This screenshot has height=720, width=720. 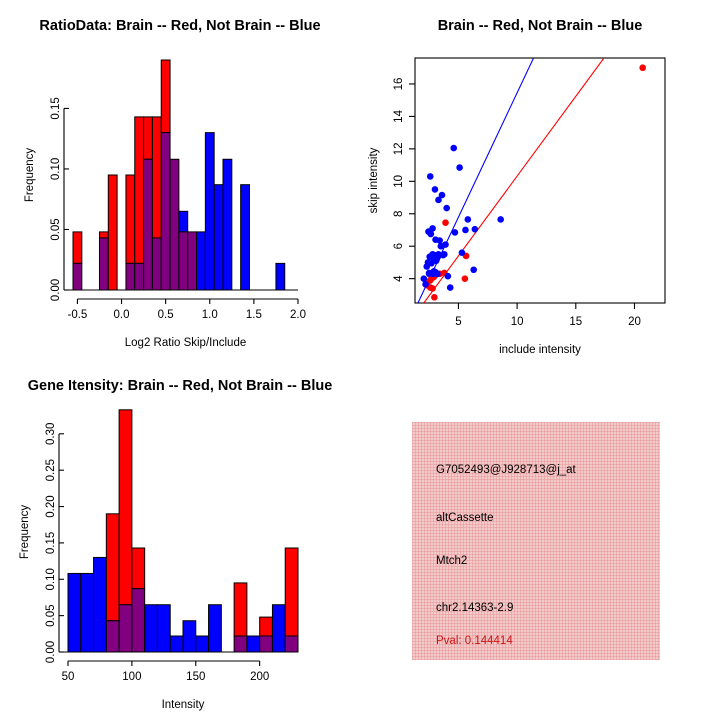 What do you see at coordinates (254, 315) in the screenshot?
I see `x-tick-label: 1.5` at bounding box center [254, 315].